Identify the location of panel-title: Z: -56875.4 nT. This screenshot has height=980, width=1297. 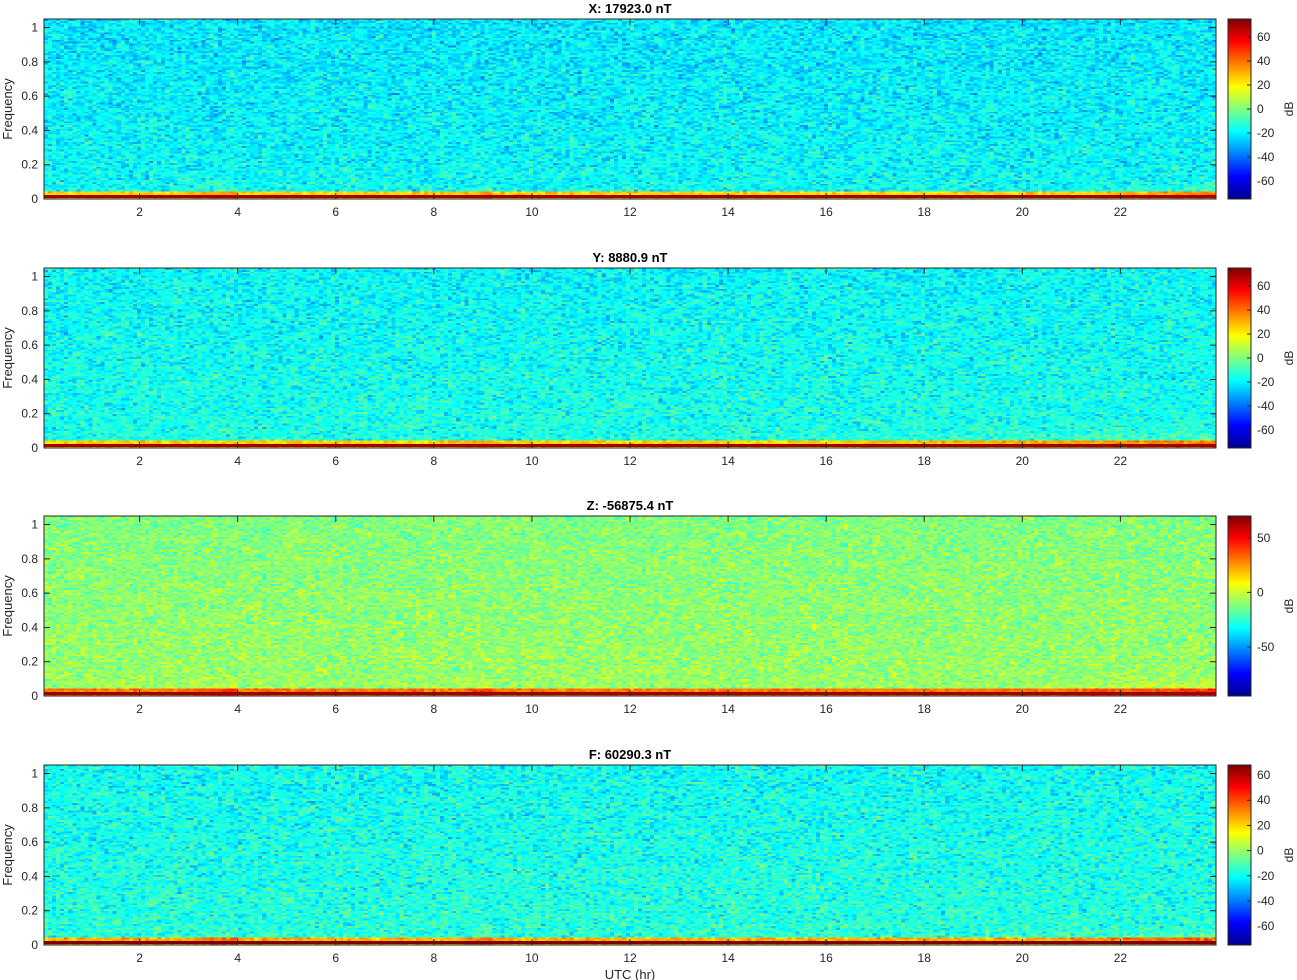
(630, 505).